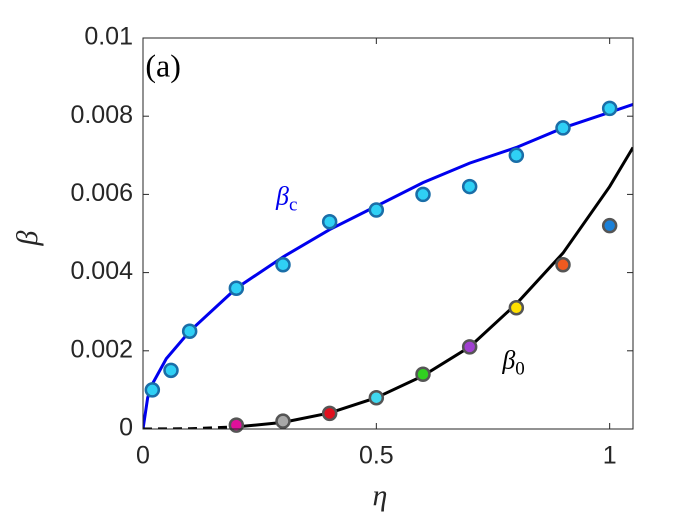 The height and width of the screenshot is (525, 700). Describe the element at coordinates (108, 37) in the screenshot. I see `y-tick-label: 0.01` at that location.